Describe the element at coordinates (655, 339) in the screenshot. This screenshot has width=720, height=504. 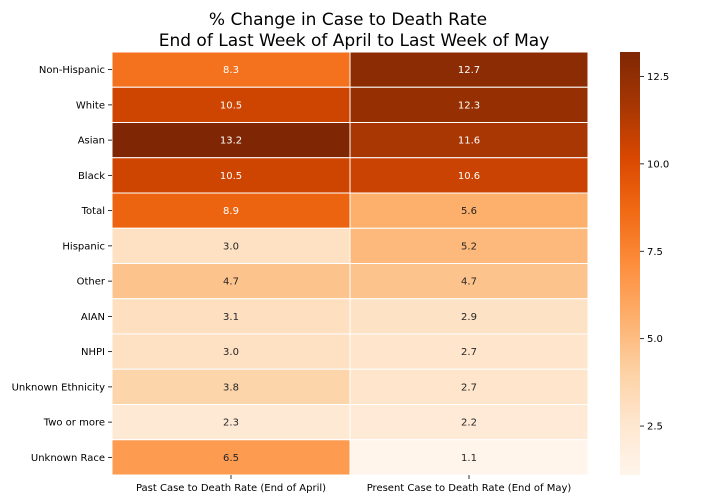
I see `colorbar-tick-label: 5.0` at that location.